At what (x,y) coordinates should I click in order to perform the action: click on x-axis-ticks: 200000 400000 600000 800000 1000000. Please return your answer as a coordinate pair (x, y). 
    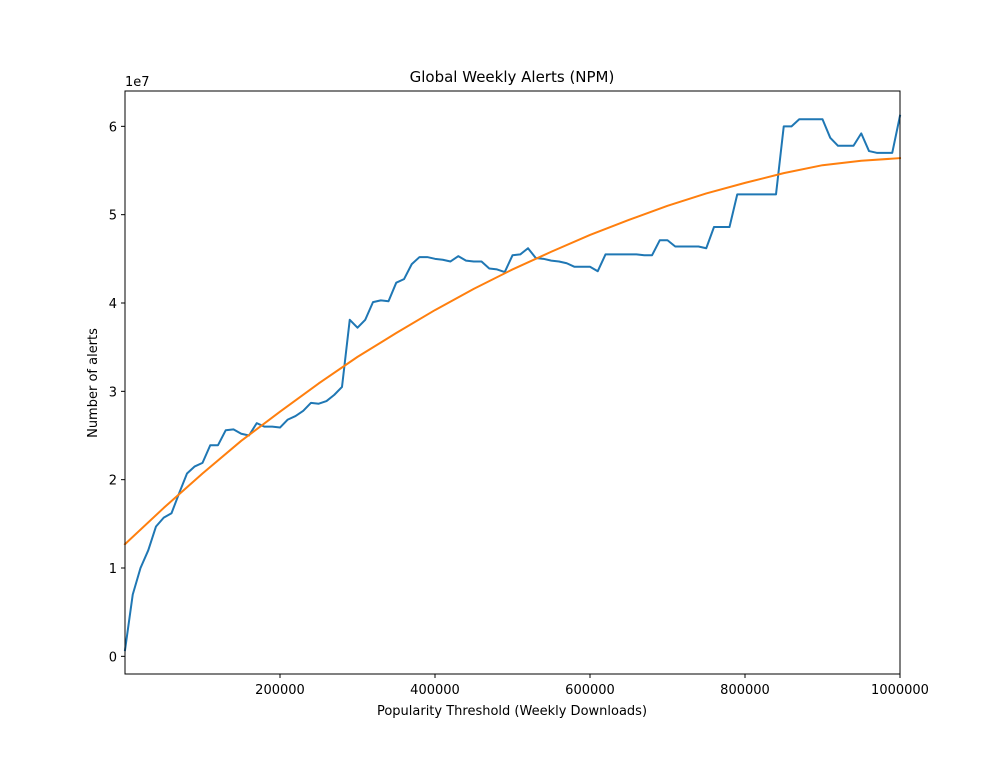
    Looking at the image, I should click on (592, 686).